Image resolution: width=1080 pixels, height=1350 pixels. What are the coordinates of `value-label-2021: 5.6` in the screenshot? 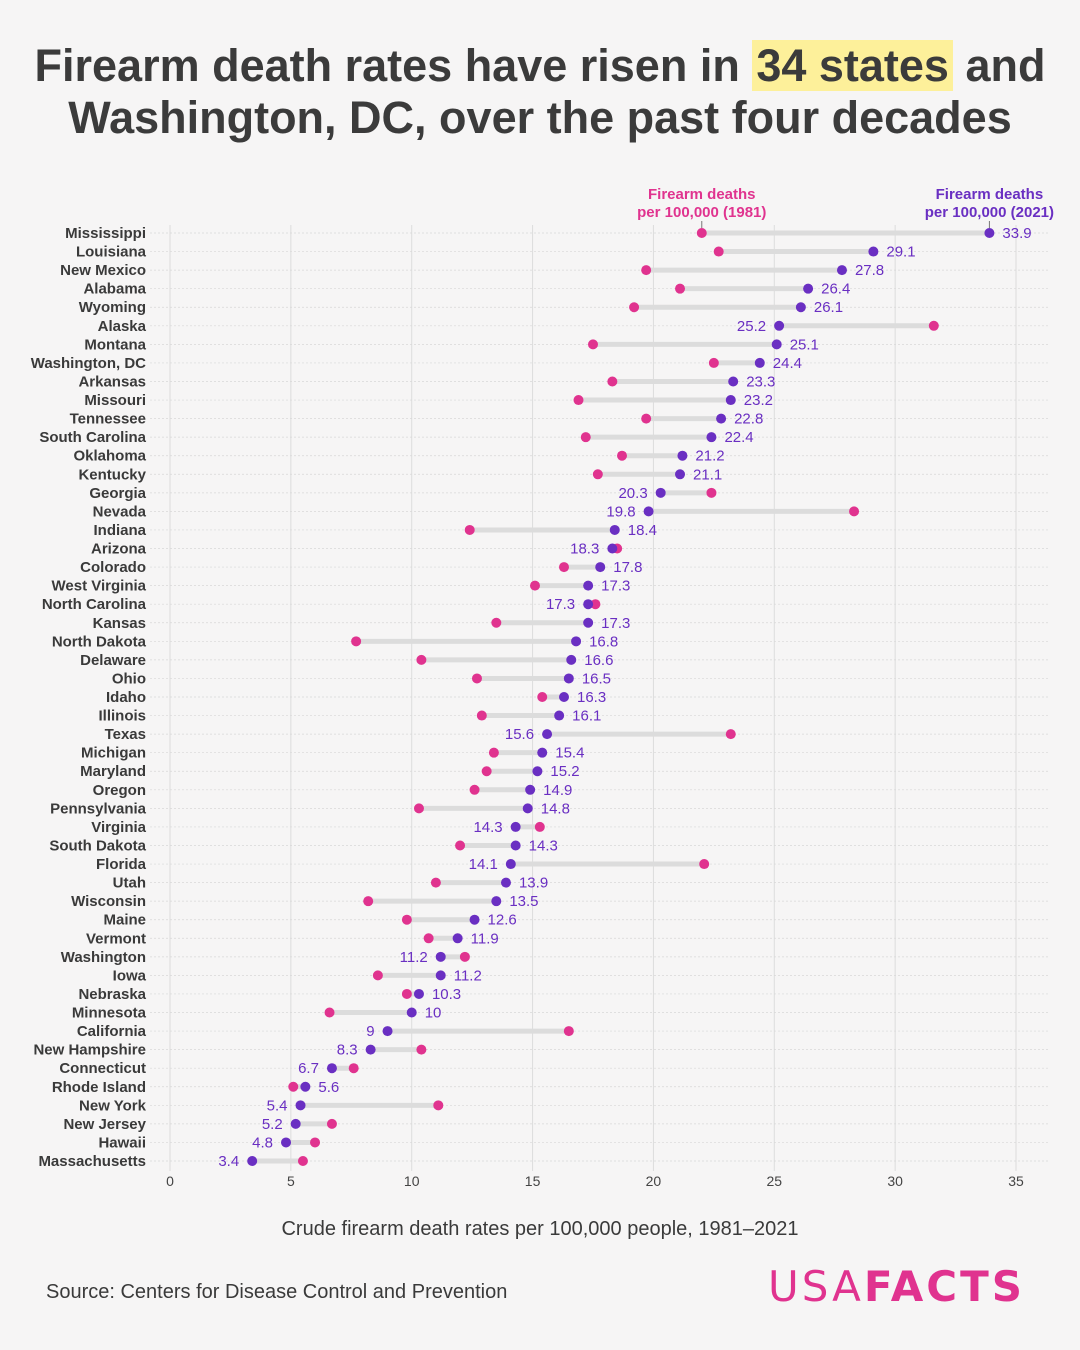 It's located at (328, 1087).